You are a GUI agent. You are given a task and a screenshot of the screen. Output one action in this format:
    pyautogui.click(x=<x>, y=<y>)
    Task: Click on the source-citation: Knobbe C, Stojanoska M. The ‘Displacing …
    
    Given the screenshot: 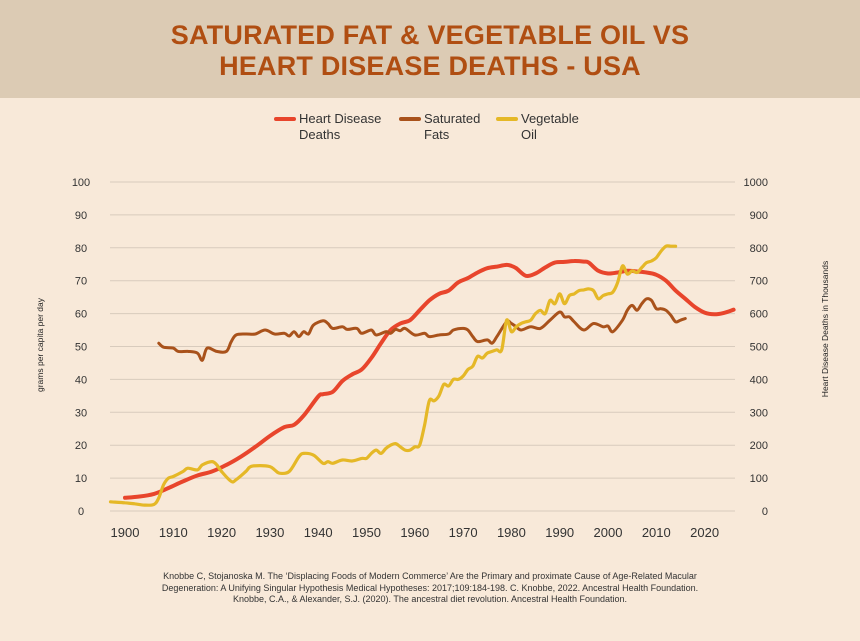 What is the action you would take?
    pyautogui.click(x=430, y=588)
    